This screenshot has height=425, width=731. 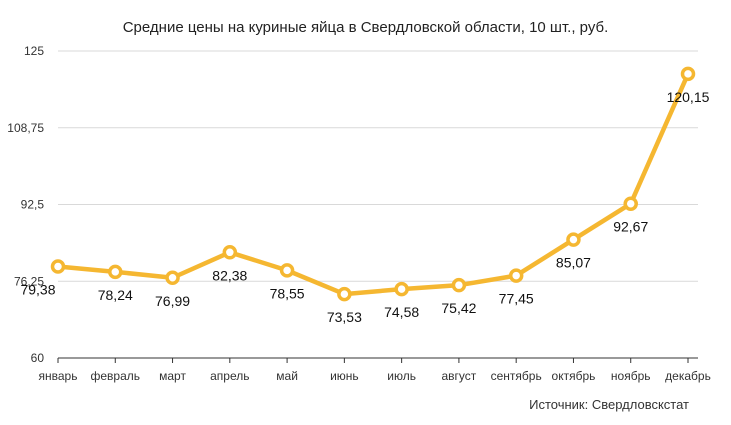 What do you see at coordinates (630, 227) in the screenshot?
I see `data-label: 92,67` at bounding box center [630, 227].